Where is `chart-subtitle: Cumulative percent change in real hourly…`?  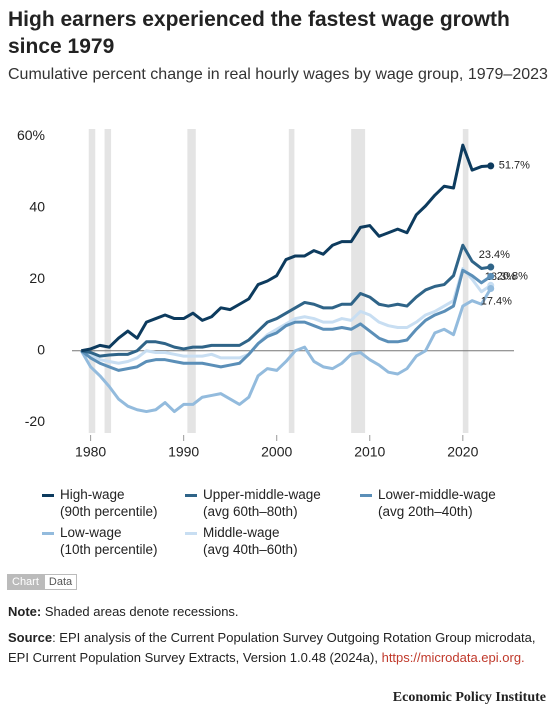 chart-subtitle: Cumulative percent change in real hourly… is located at coordinates (278, 74).